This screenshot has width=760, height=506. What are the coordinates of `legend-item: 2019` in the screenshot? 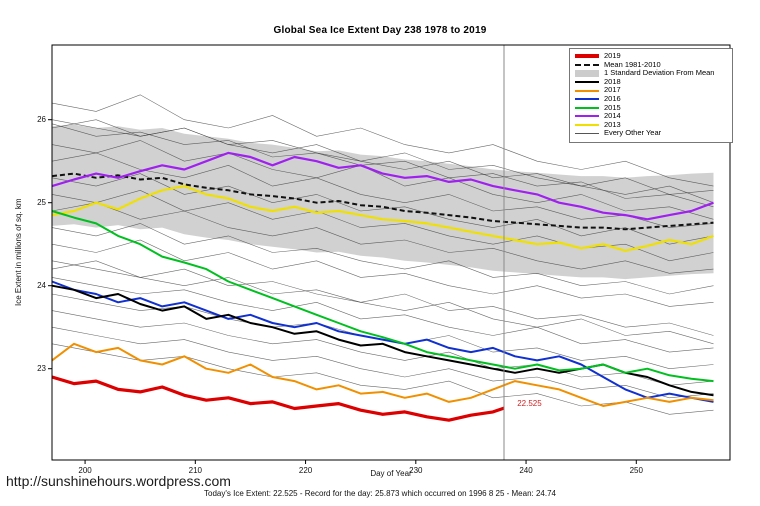 It's located at (651, 56).